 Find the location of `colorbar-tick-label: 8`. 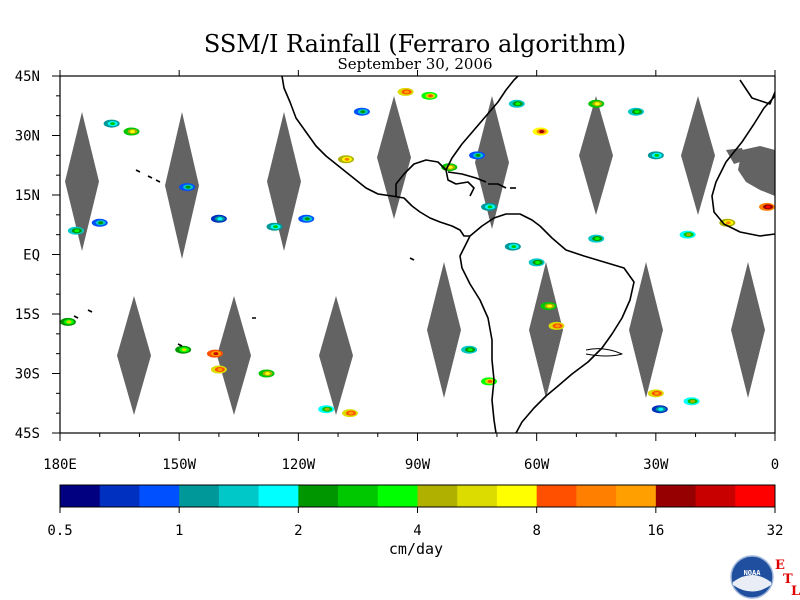

colorbar-tick-label: 8 is located at coordinates (536, 531).